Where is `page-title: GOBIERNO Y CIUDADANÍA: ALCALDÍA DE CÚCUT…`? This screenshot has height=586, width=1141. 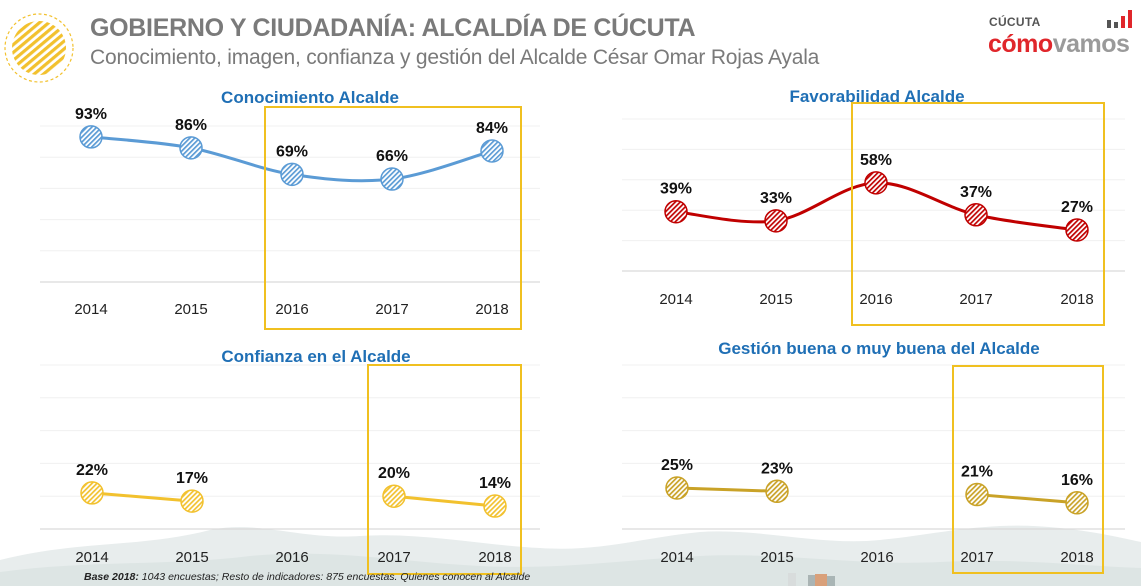
page-title: GOBIERNO Y CIUDADANÍA: ALCALDÍA DE CÚCUT… is located at coordinates (393, 28).